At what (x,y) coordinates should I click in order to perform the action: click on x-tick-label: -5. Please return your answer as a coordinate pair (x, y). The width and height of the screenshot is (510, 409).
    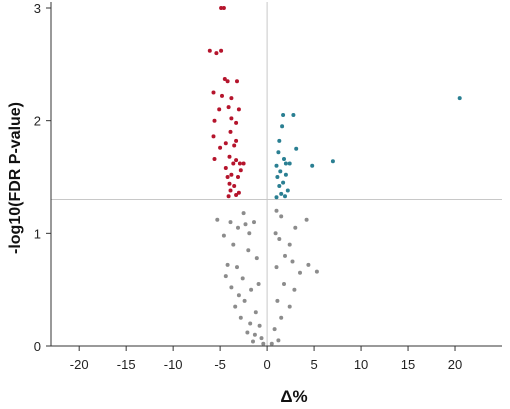
    Looking at the image, I should click on (220, 364).